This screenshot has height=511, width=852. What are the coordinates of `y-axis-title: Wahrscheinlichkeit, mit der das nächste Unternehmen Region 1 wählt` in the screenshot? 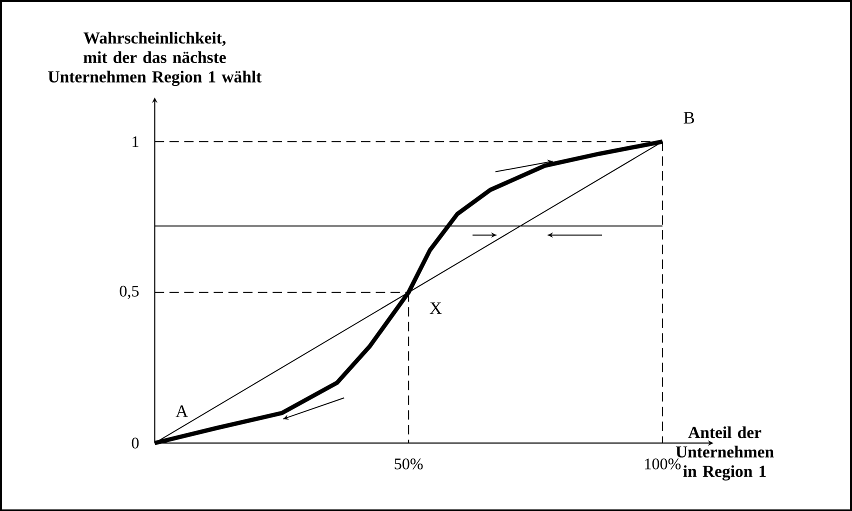 It's located at (155, 59).